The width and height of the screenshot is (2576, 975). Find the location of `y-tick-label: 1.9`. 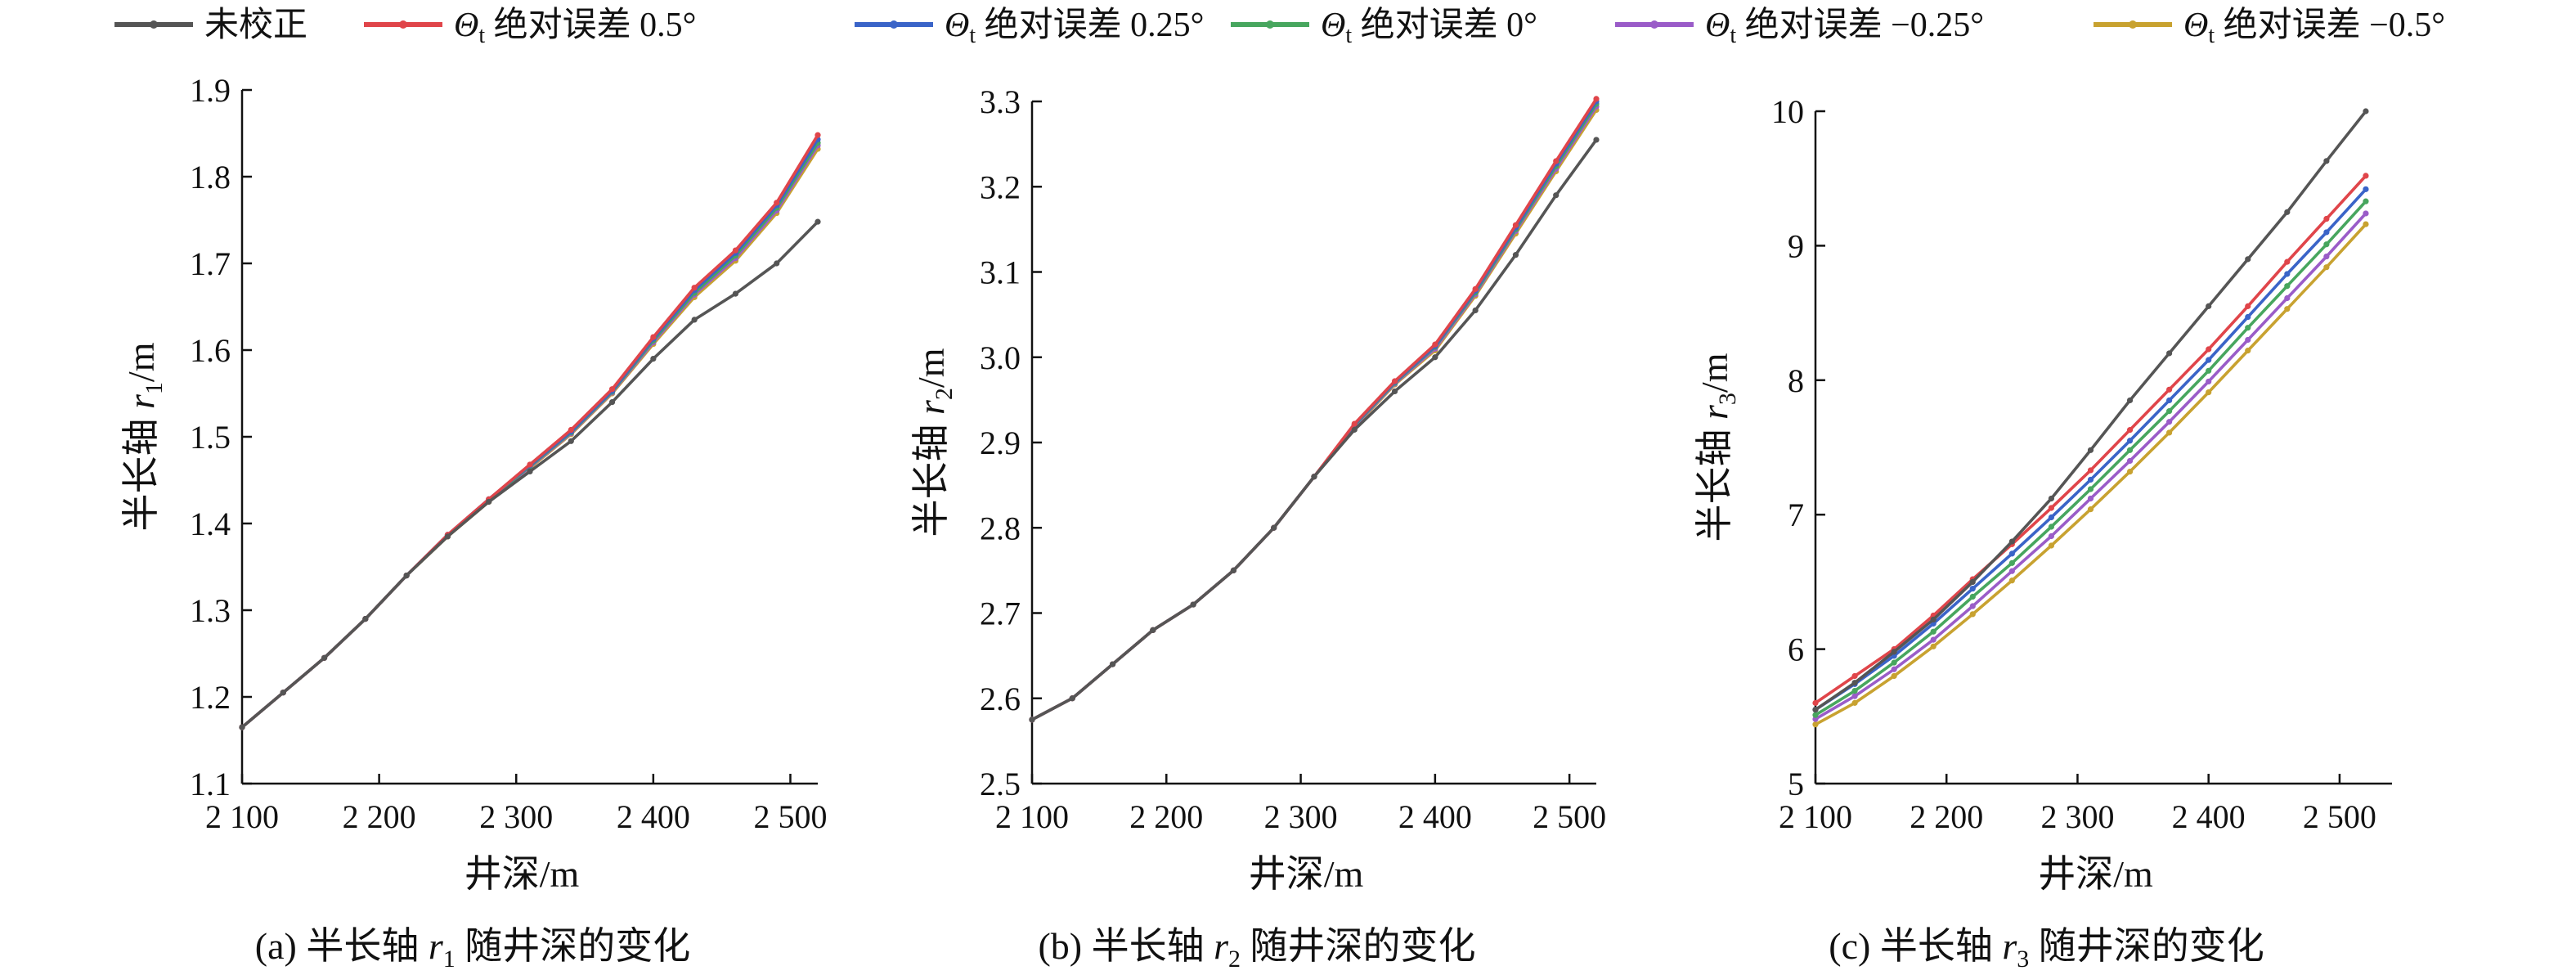

y-tick-label: 1.9 is located at coordinates (210, 90).